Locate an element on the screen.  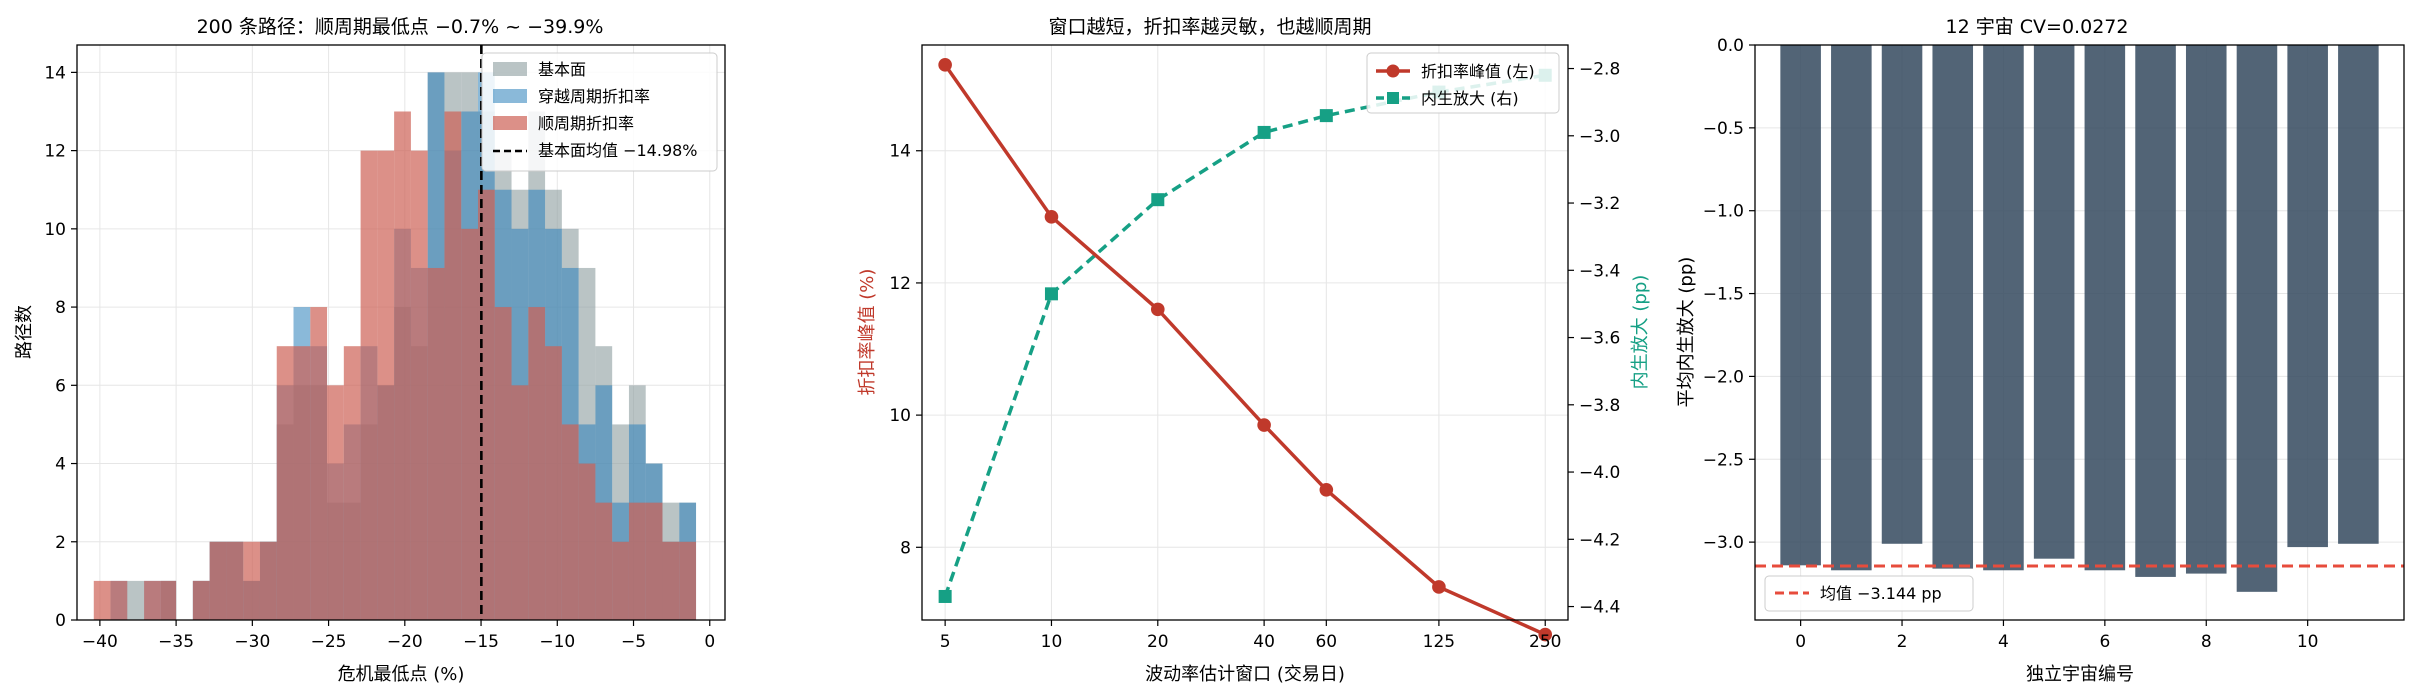
universe-y-tick-label: −1.5 is located at coordinates (1723, 295).